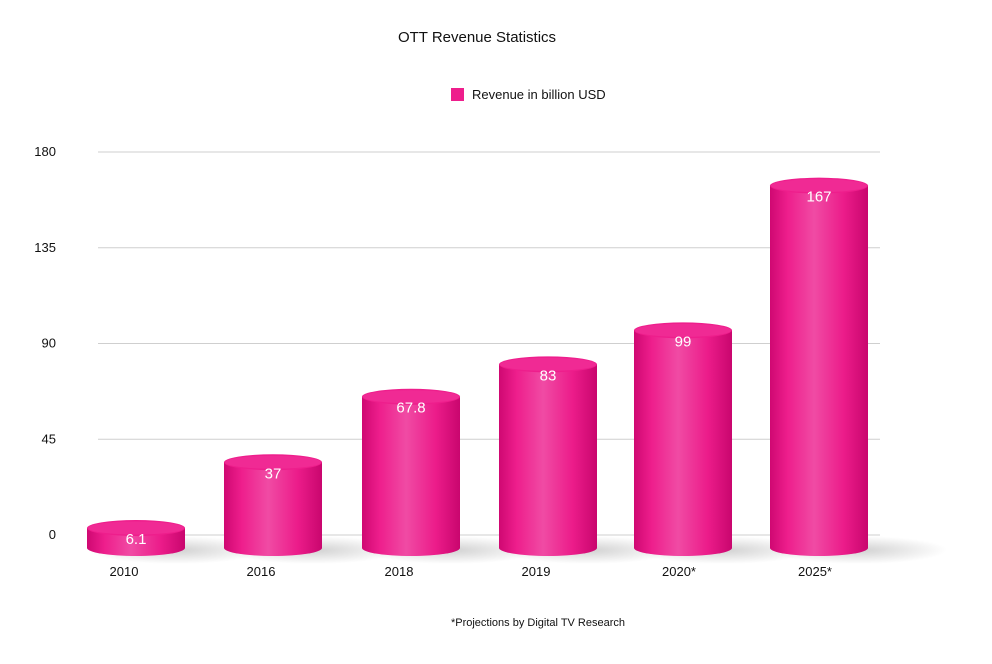 Image resolution: width=992 pixels, height=664 pixels. Describe the element at coordinates (679, 571) in the screenshot. I see `x-tick-label: 2020*` at that location.